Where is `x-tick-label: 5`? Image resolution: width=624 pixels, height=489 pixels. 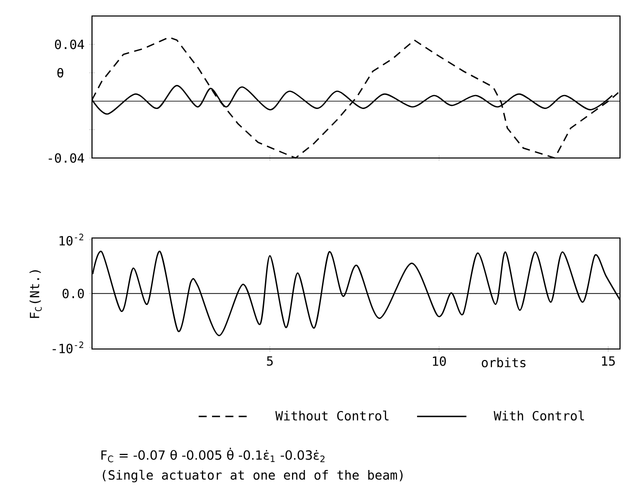 x-tick-label: 5 is located at coordinates (269, 361).